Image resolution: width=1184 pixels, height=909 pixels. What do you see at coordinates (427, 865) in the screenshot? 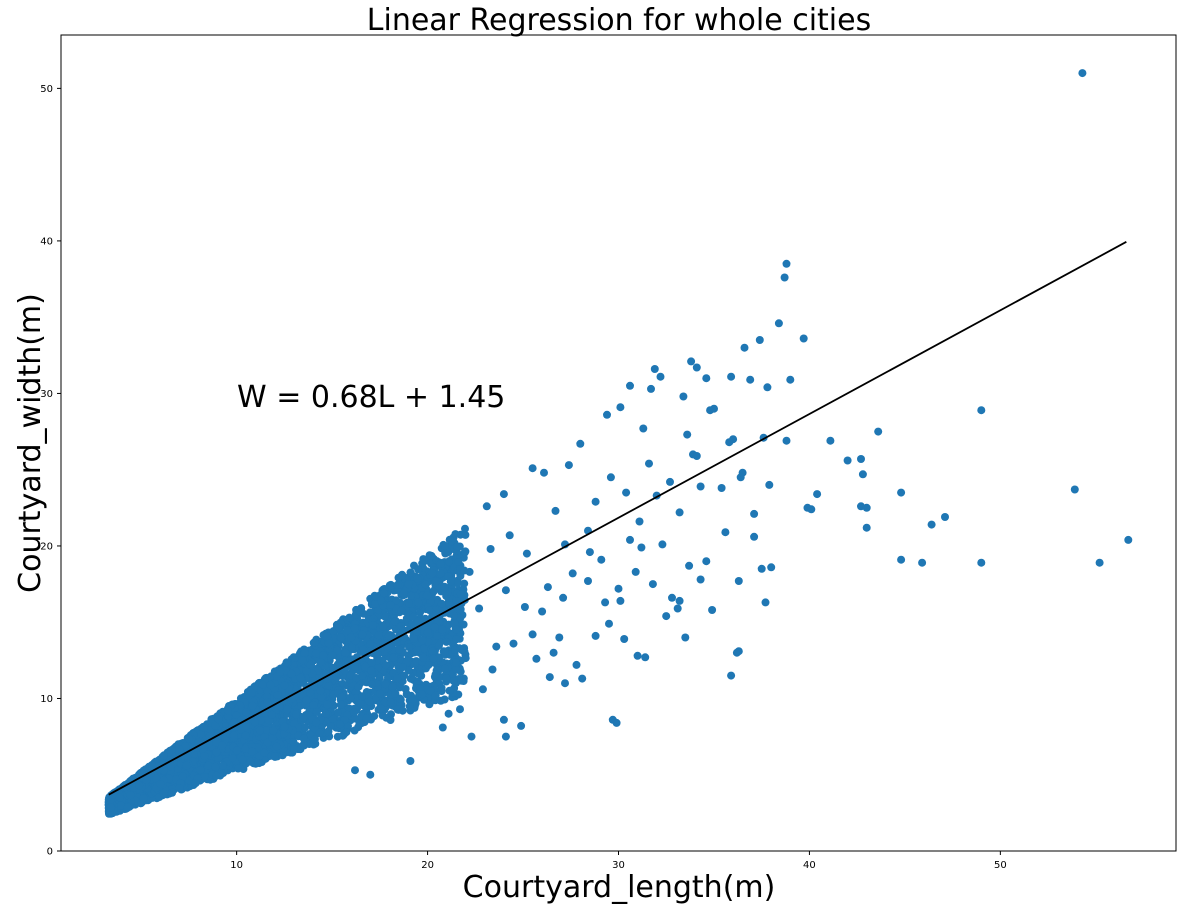
I see `x-tick-label: 20` at bounding box center [427, 865].